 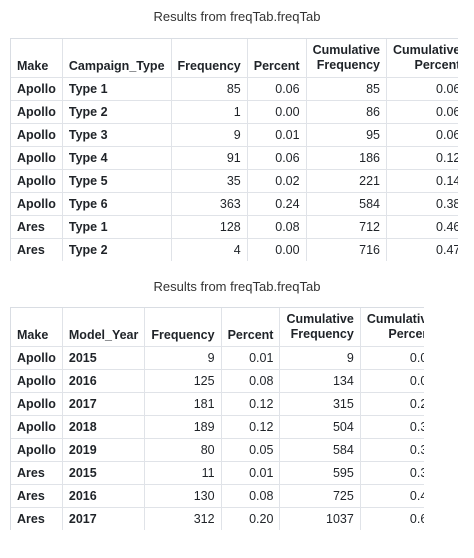 What do you see at coordinates (209, 249) in the screenshot?
I see `frequency-cell: 4` at bounding box center [209, 249].